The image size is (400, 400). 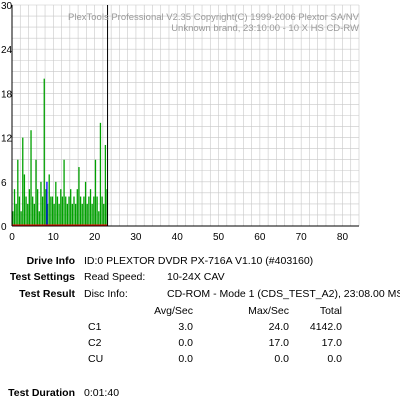 I want to click on read-speed-label: Read Speed:, so click(x=115, y=277).